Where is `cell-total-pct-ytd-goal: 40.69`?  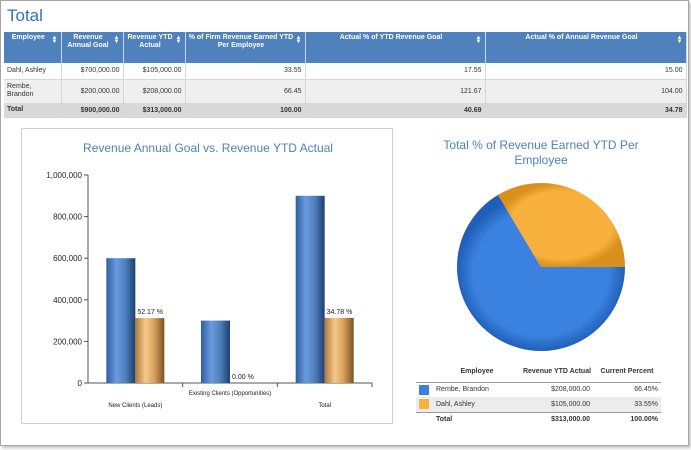
cell-total-pct-ytd-goal: 40.69 is located at coordinates (395, 110).